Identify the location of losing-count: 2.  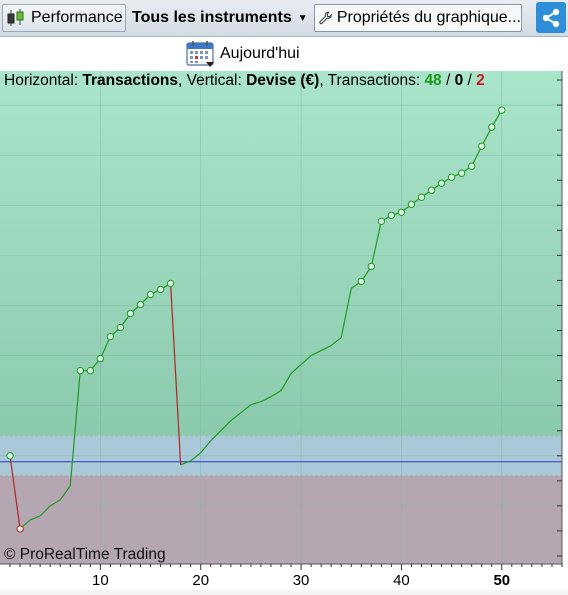
(480, 80).